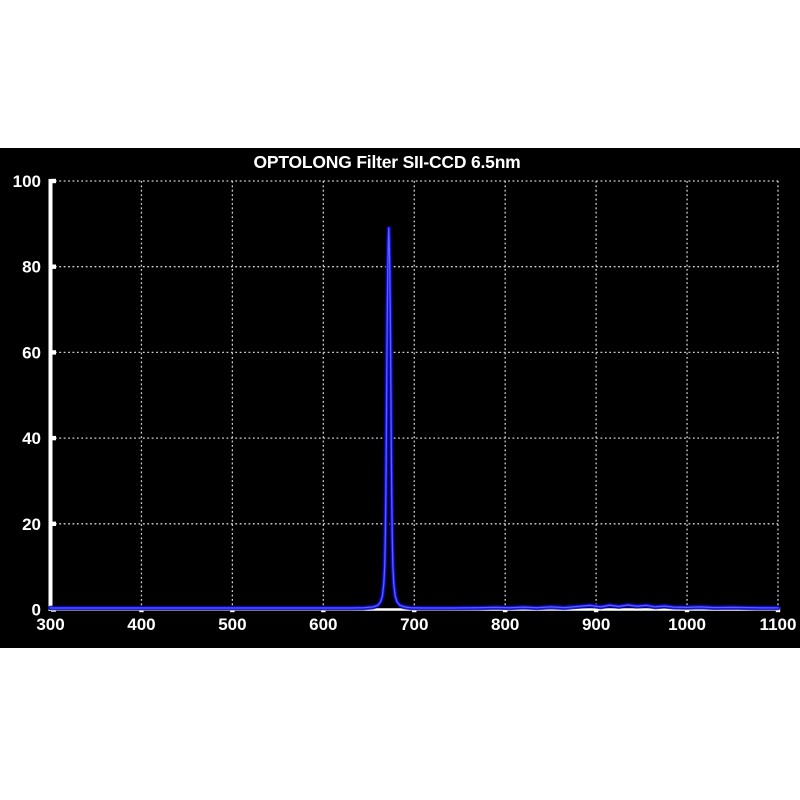  What do you see at coordinates (323, 624) in the screenshot?
I see `x-tick-label: 600` at bounding box center [323, 624].